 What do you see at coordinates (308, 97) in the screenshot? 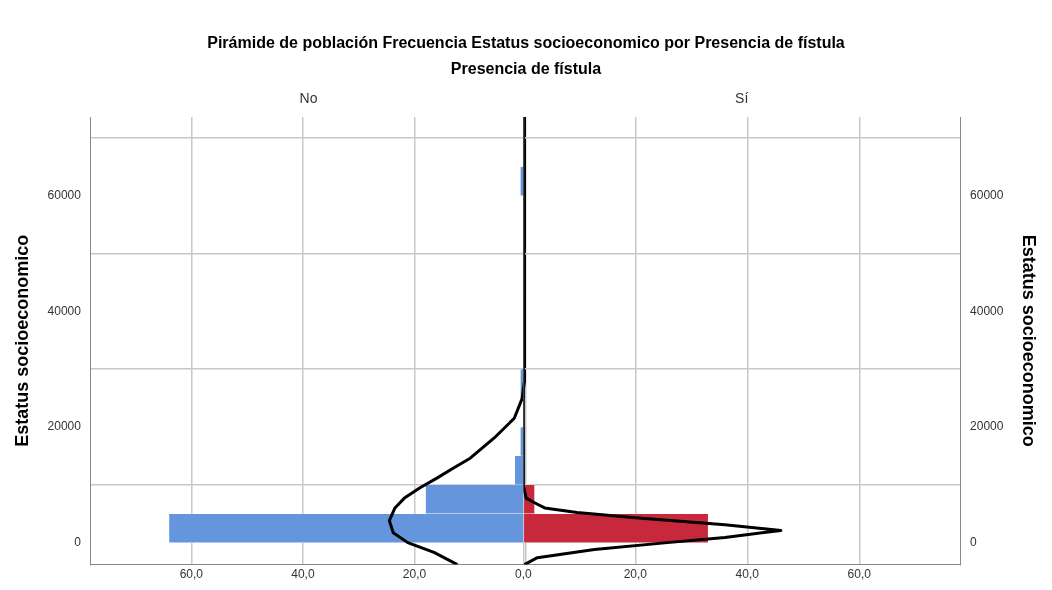
I see `text: No` at bounding box center [308, 97].